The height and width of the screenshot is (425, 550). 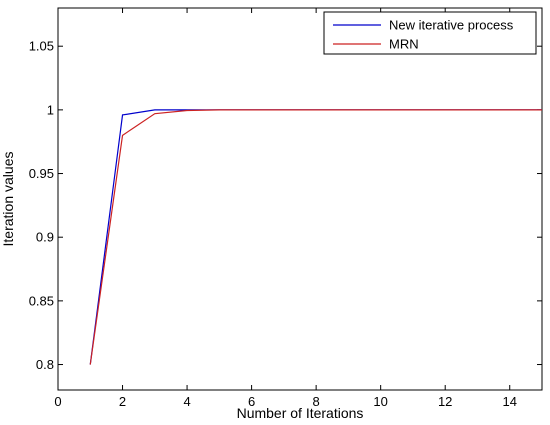 What do you see at coordinates (445, 401) in the screenshot?
I see `x-tick-label: 12` at bounding box center [445, 401].